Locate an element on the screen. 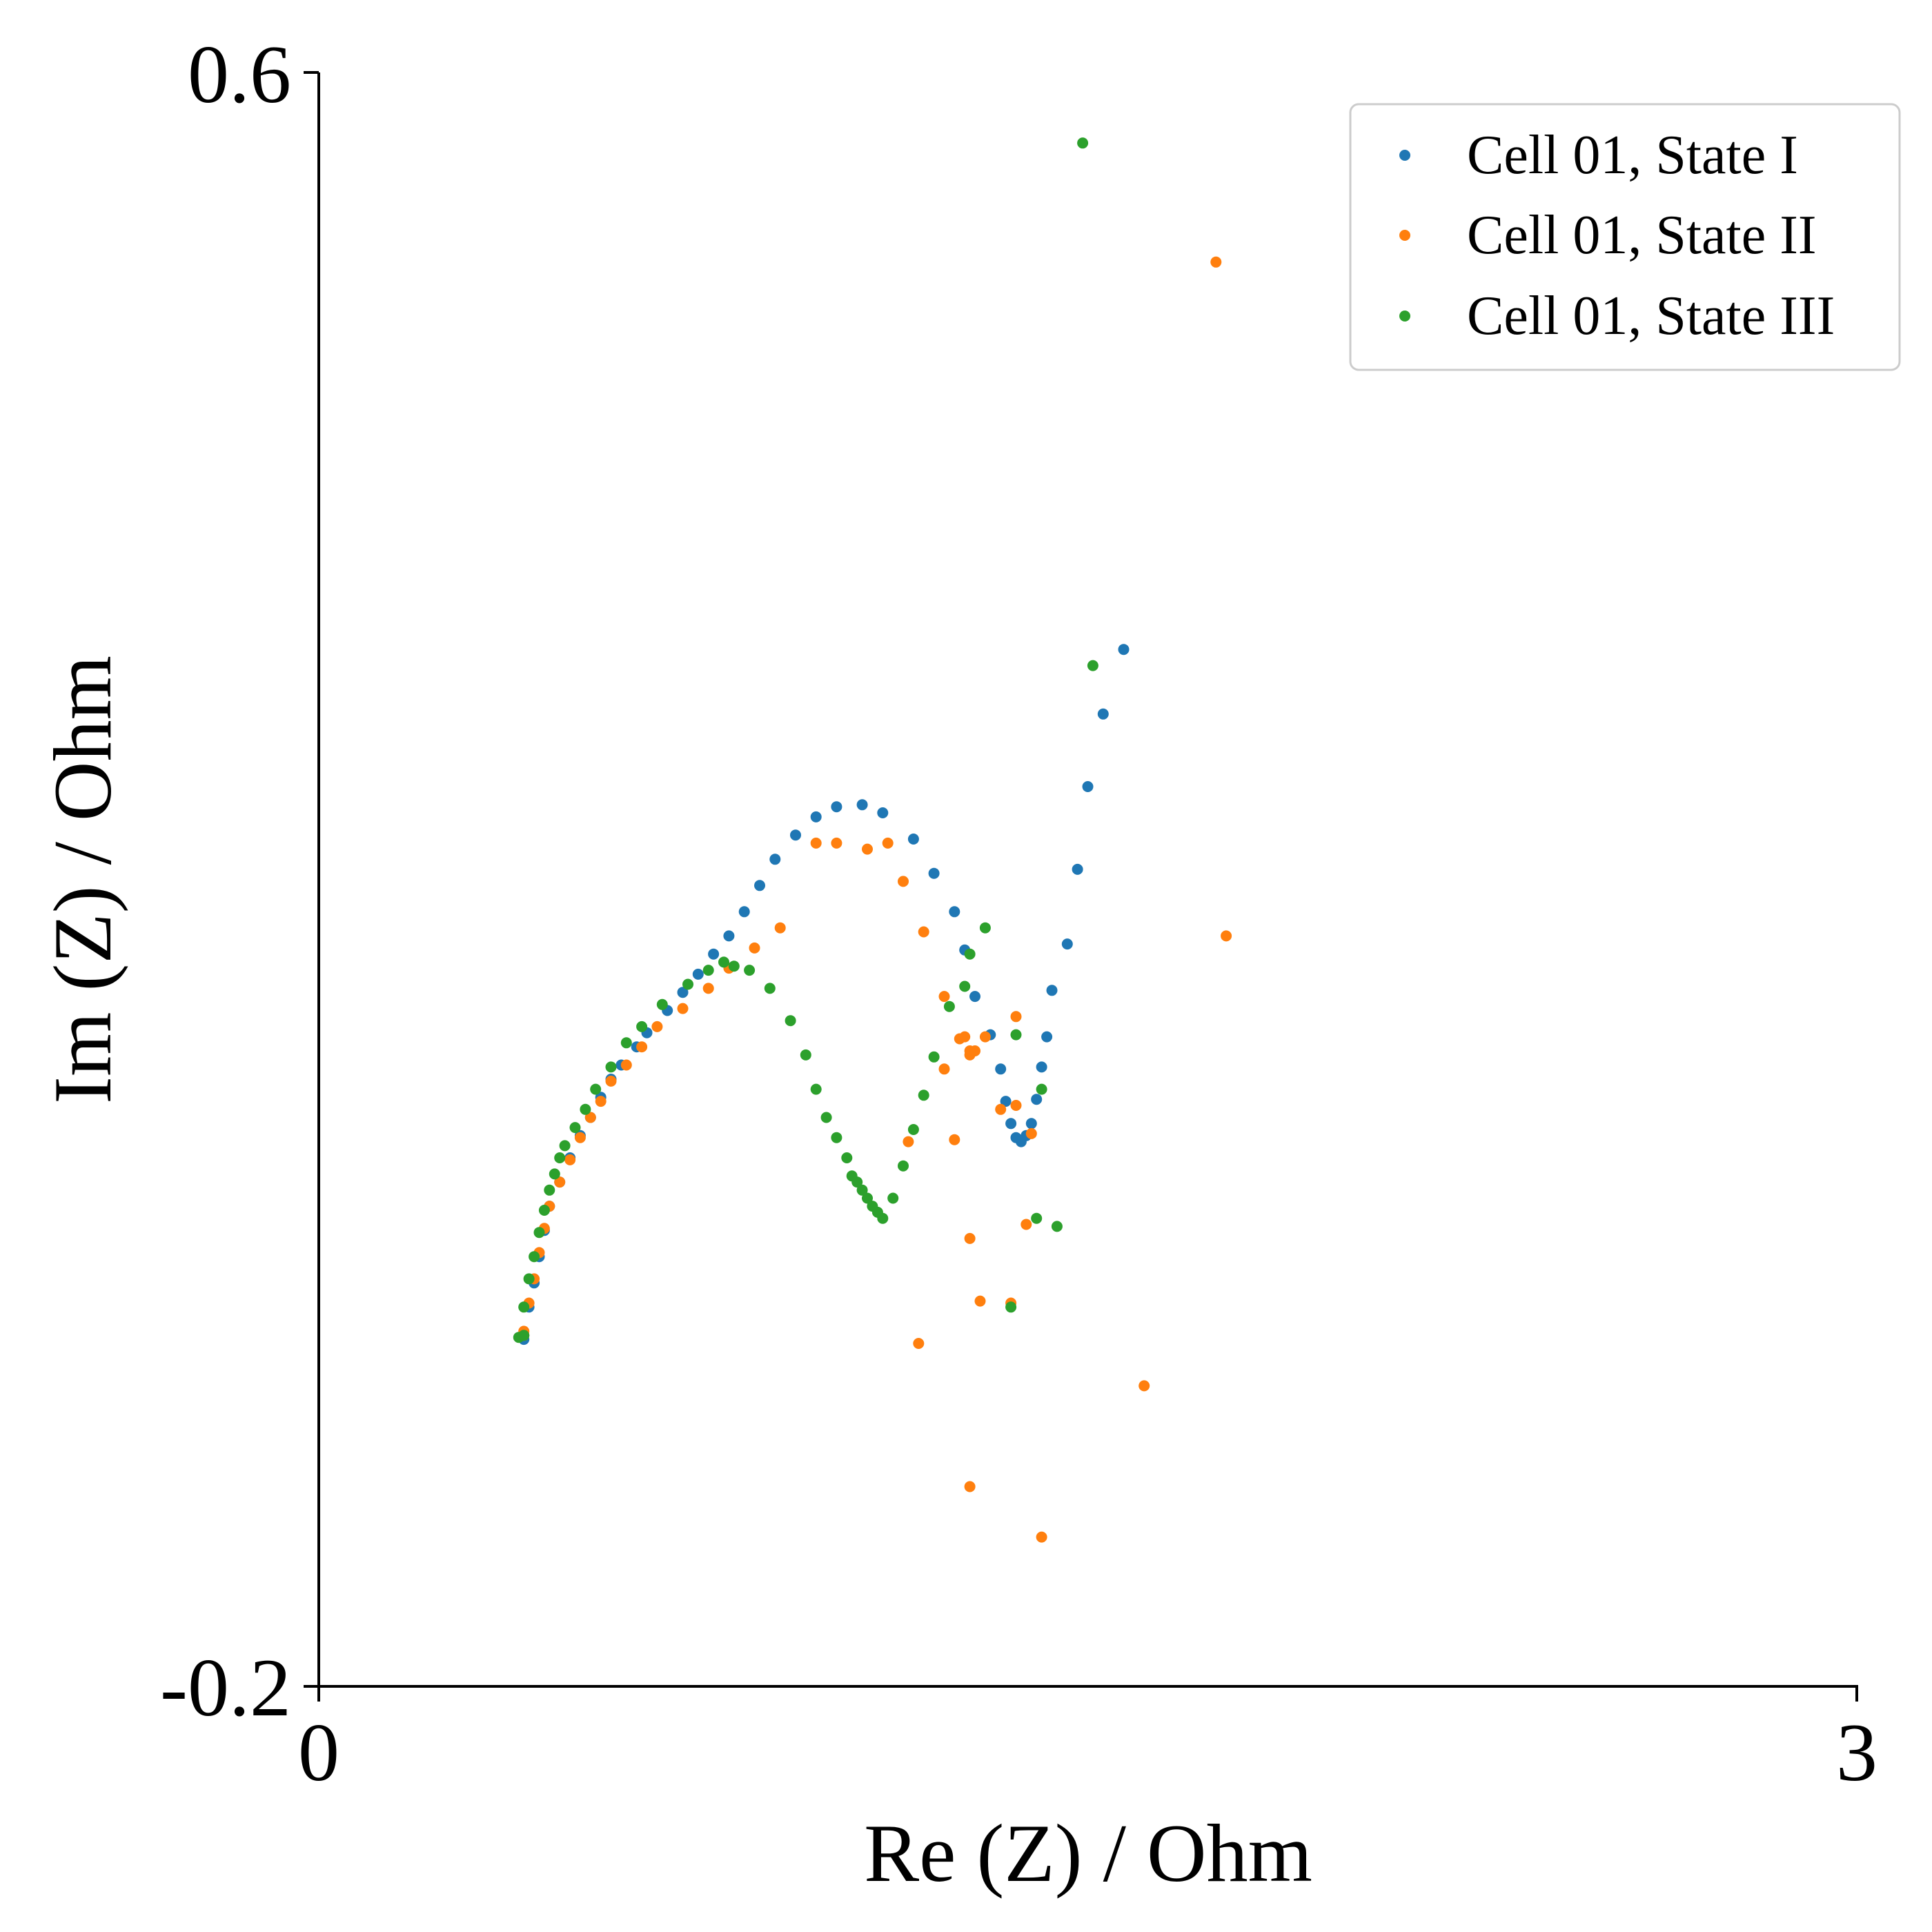 Image resolution: width=1932 pixels, height=1932 pixels. legend-frame is located at coordinates (1625, 237).